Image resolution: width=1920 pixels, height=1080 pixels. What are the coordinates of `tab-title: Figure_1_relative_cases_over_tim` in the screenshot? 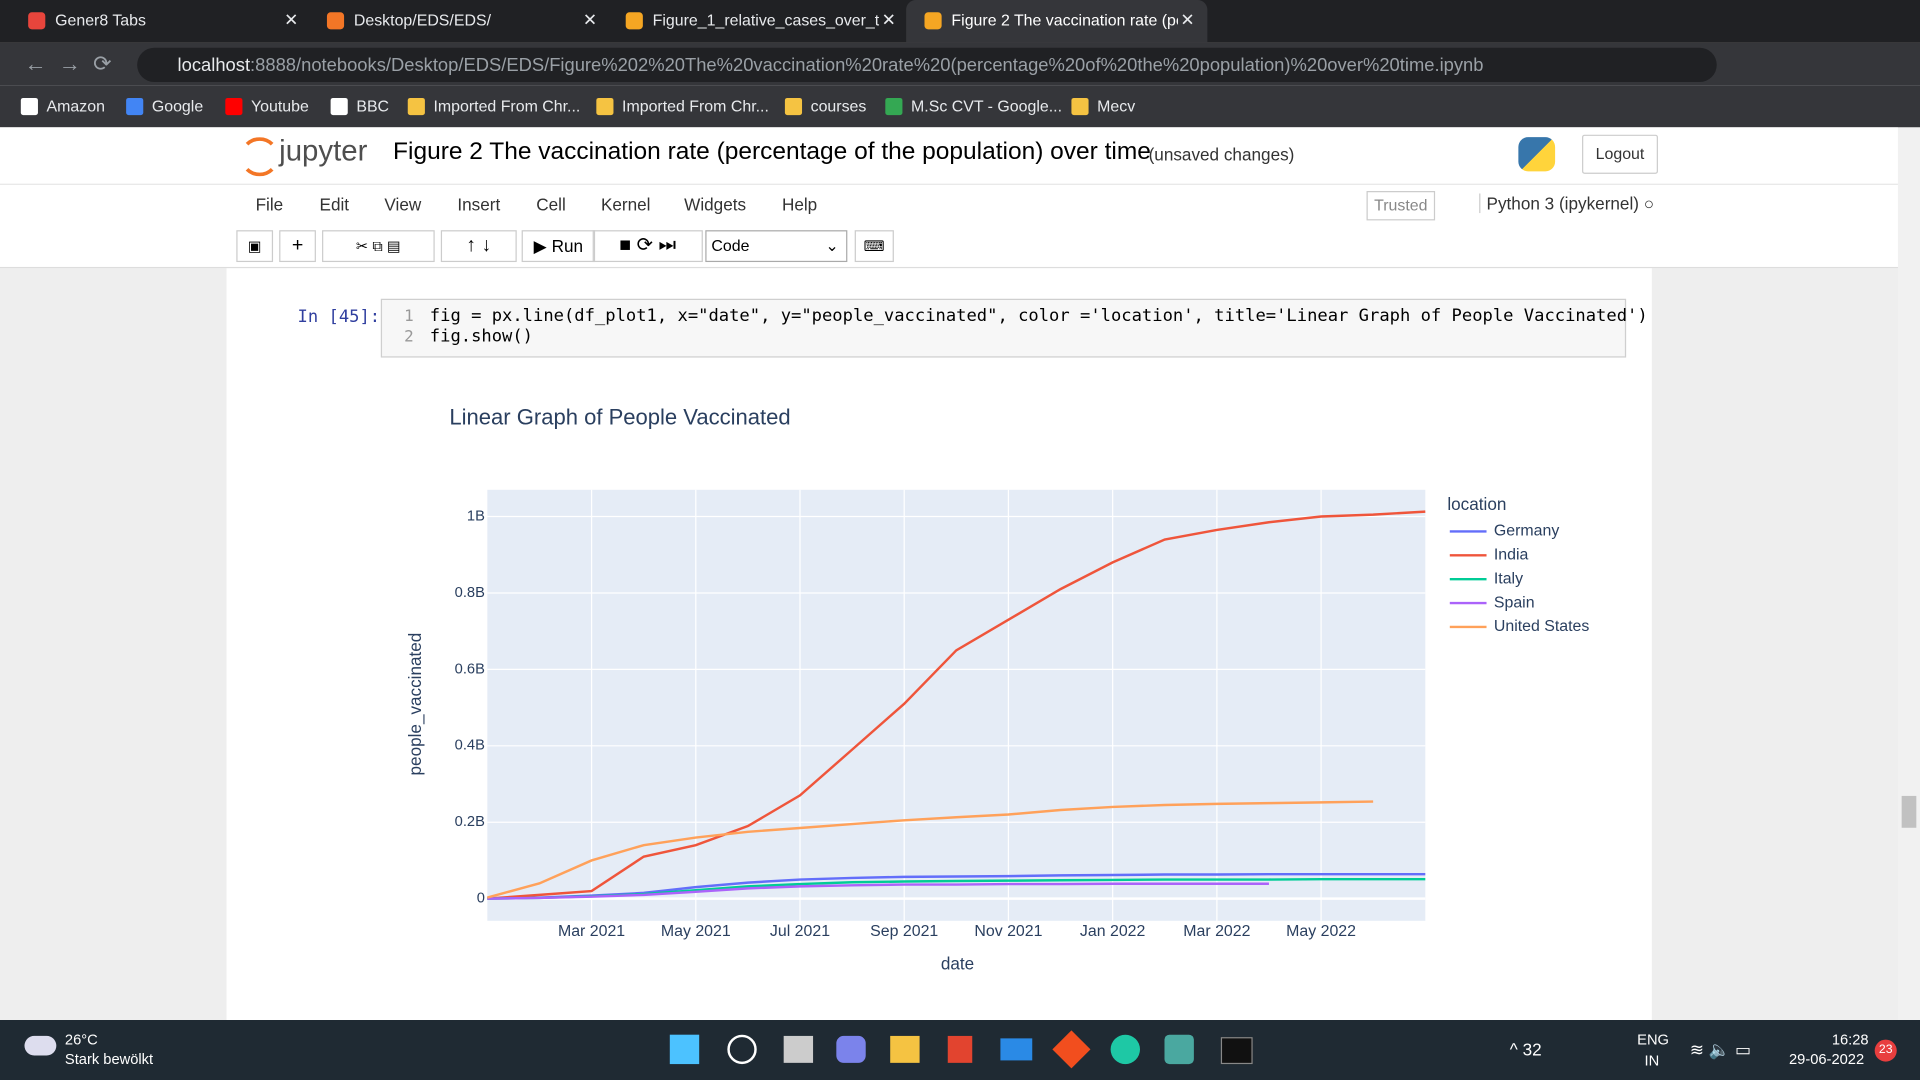 It's located at (766, 20).